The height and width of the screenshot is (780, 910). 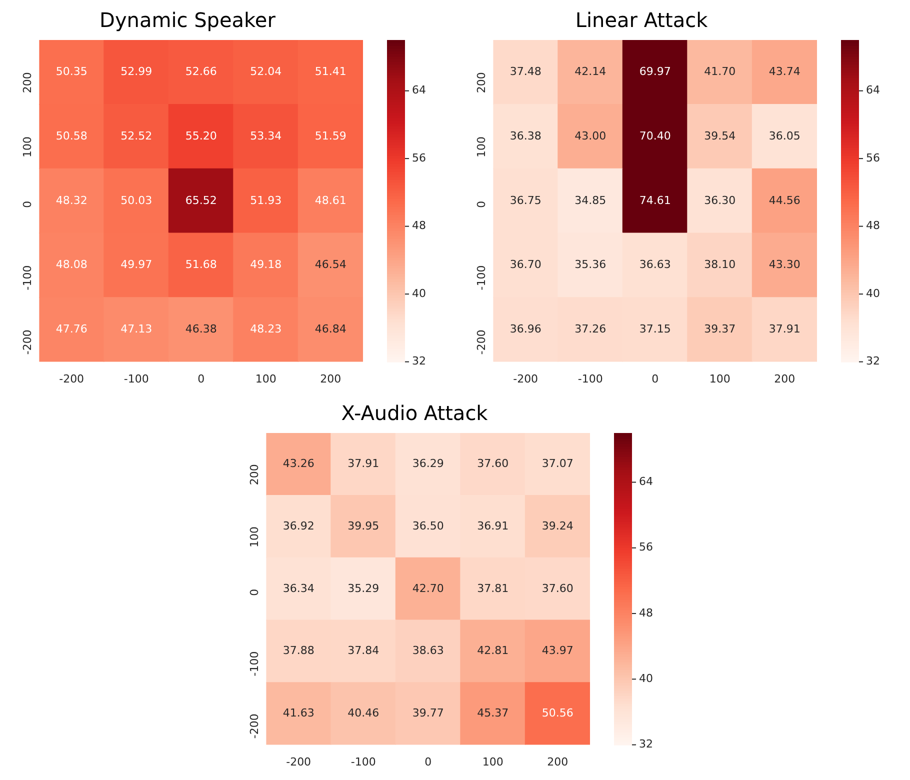 I want to click on data-label: 41.70, so click(x=720, y=71).